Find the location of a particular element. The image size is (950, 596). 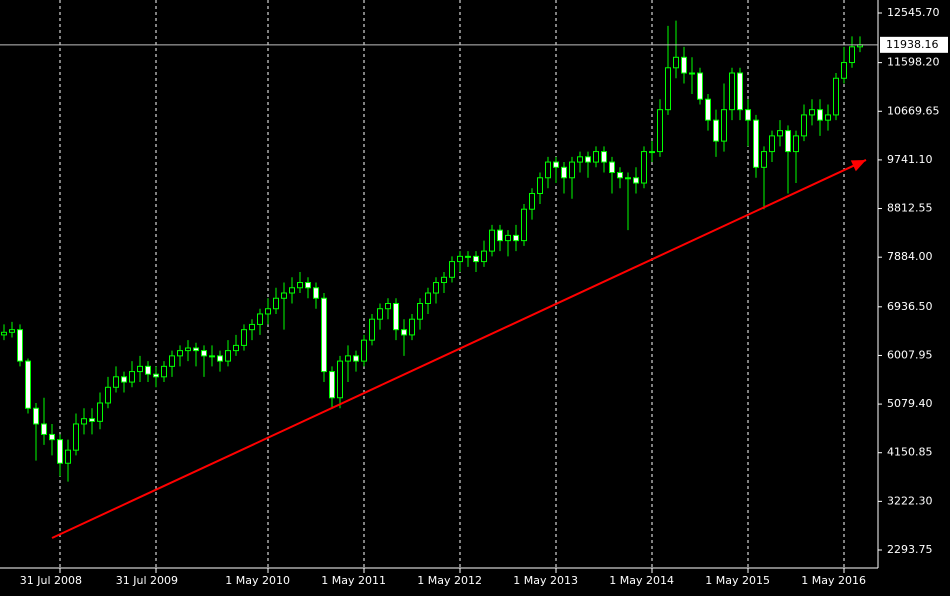

y-tick-label: 3222.30 is located at coordinates (910, 500).